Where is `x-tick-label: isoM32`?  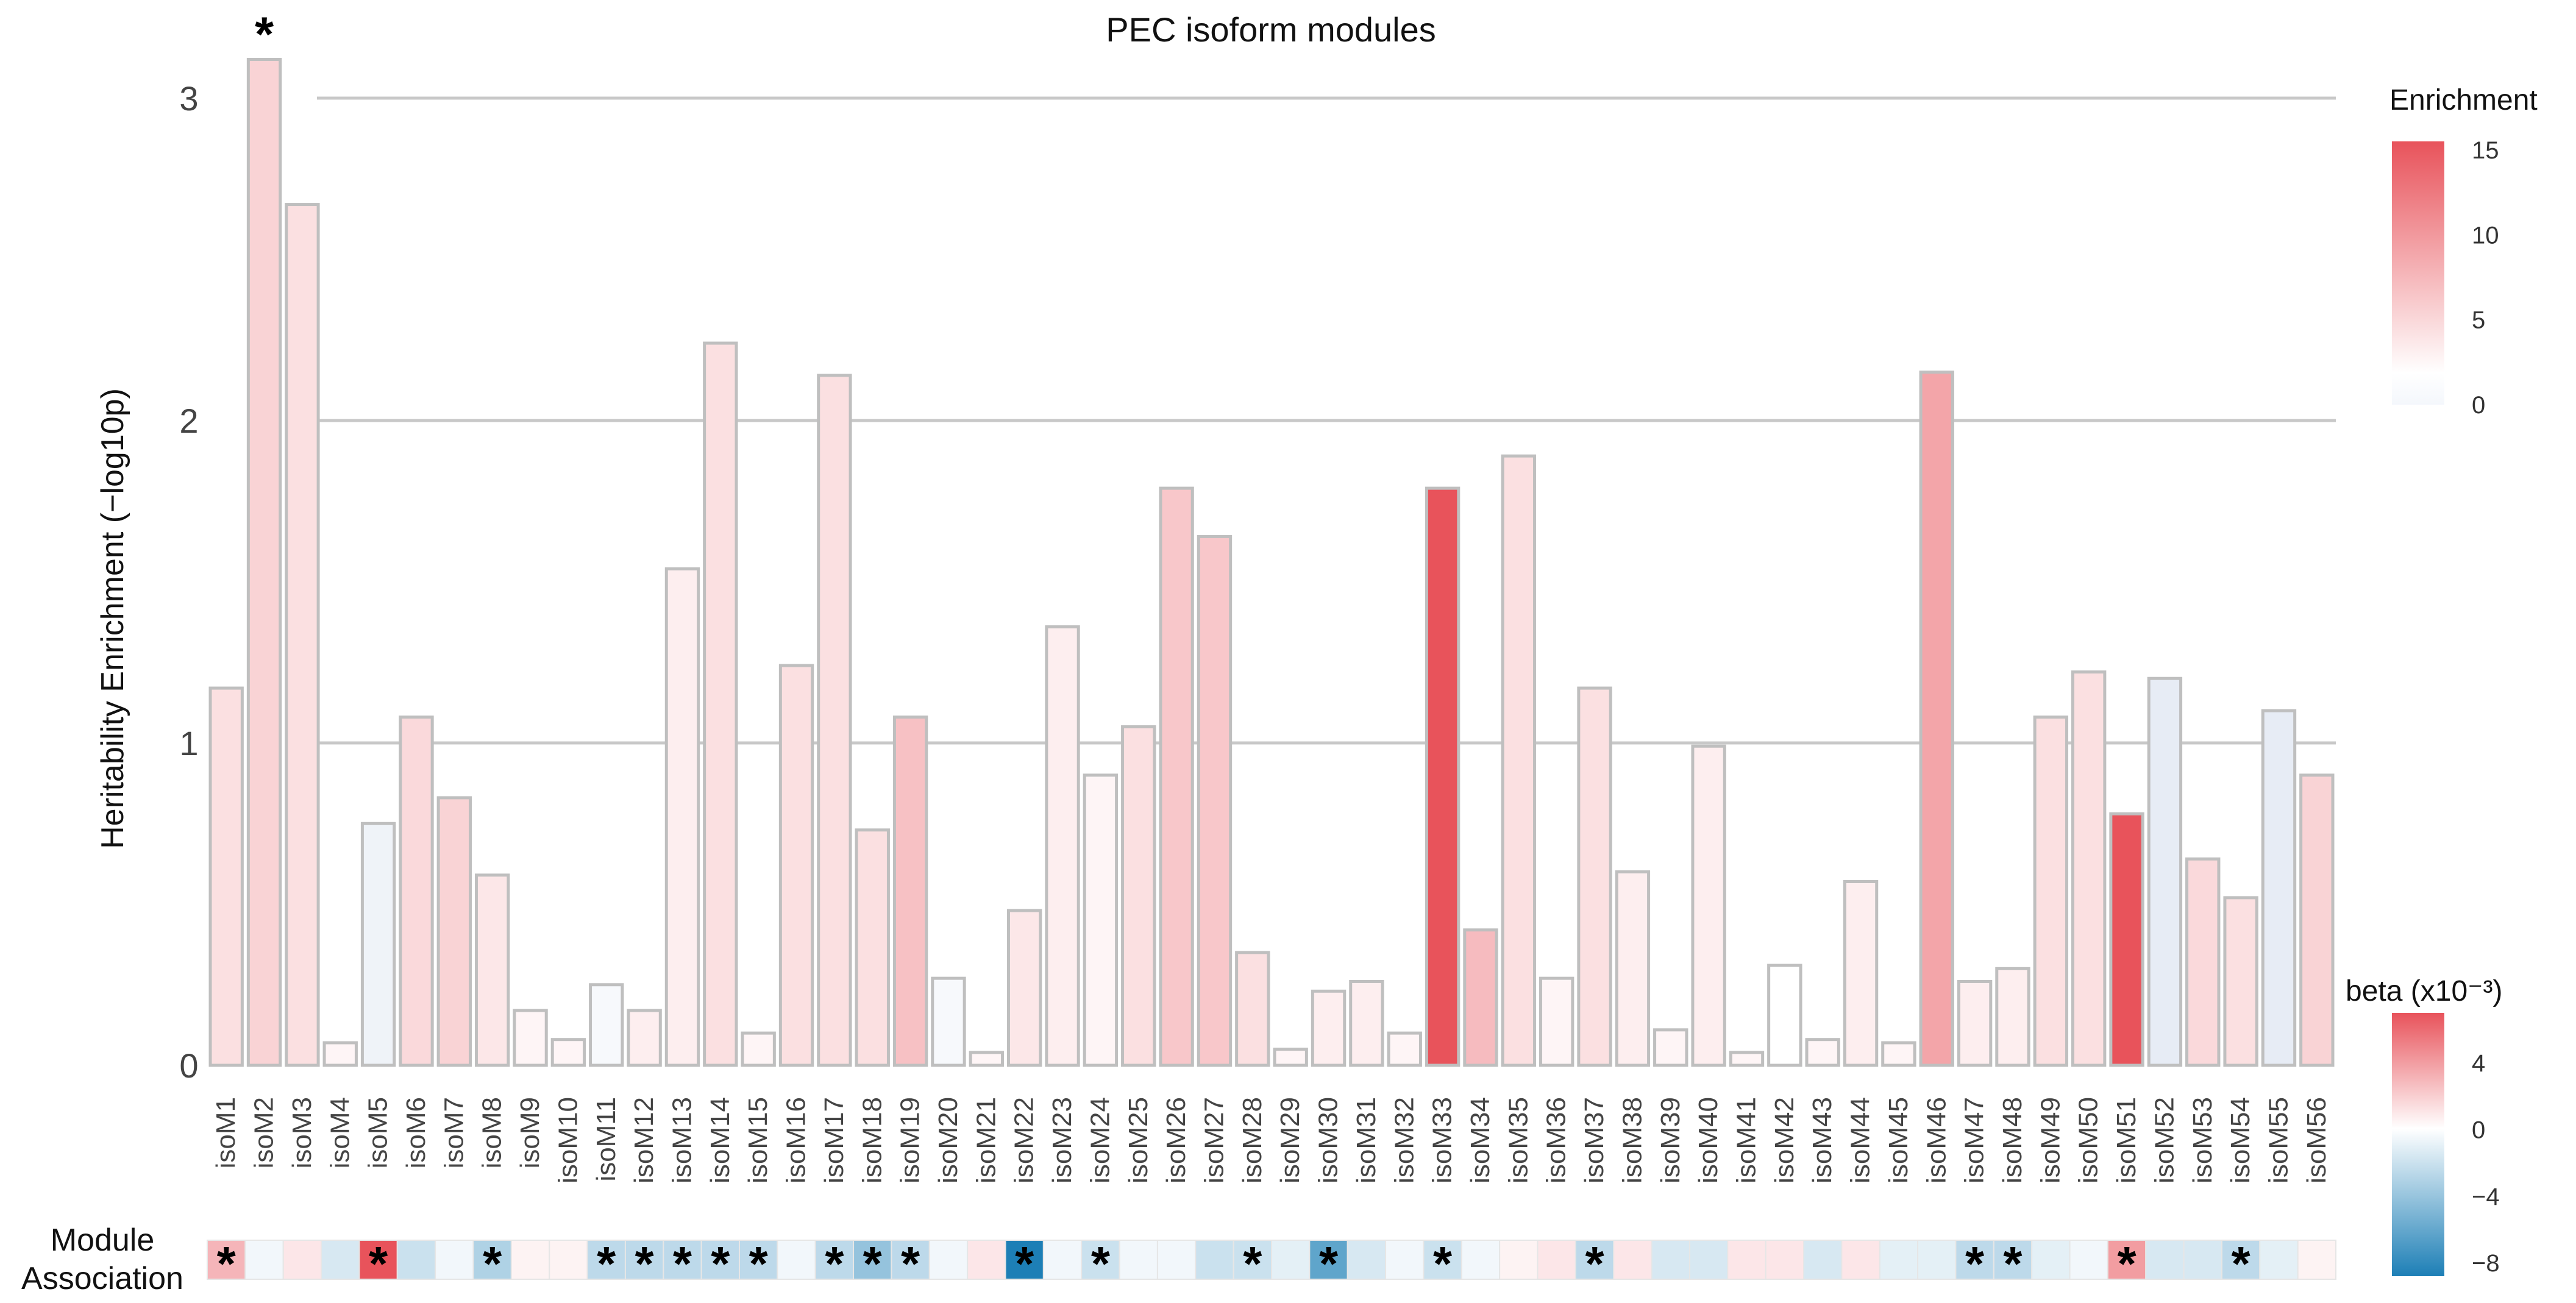
x-tick-label: isoM32 is located at coordinates (1404, 1141).